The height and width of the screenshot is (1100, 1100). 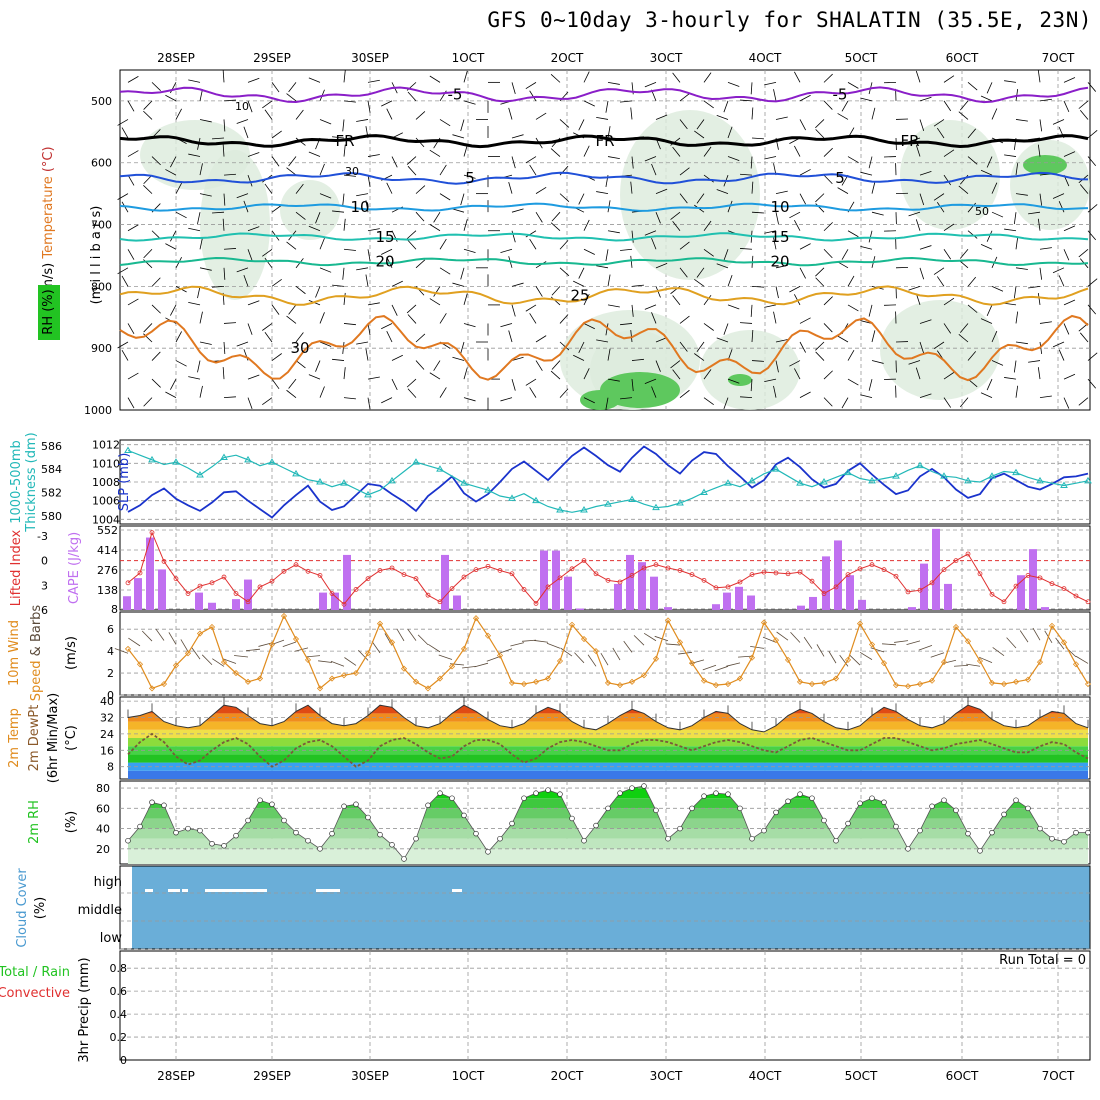 What do you see at coordinates (96, 255) in the screenshot?
I see `axis-label-part: (m i l l i b a r s)` at bounding box center [96, 255].